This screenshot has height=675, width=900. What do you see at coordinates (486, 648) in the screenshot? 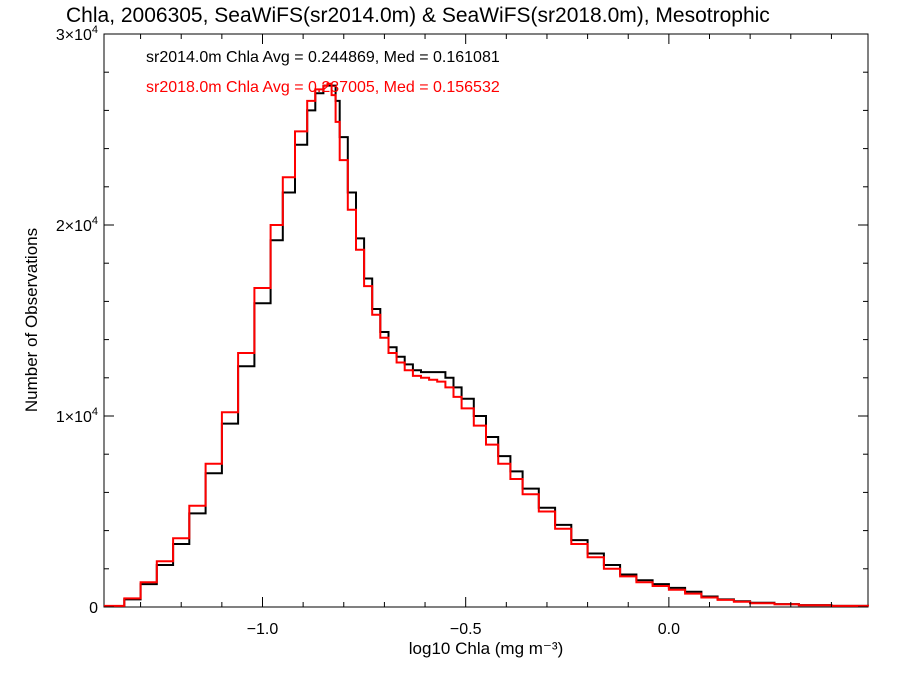
I see `x-axis-title: log10 Chla (mg m⁻³)` at bounding box center [486, 648].